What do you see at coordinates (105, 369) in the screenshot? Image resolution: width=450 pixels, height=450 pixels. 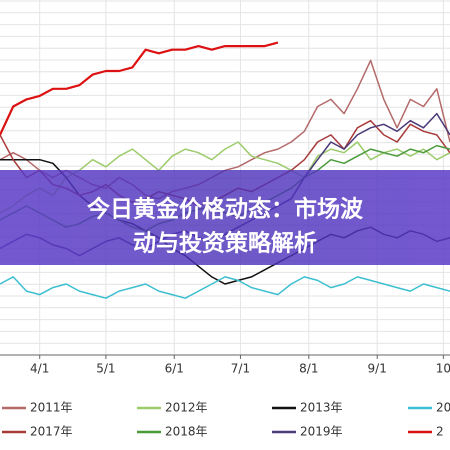 I see `x-tick-label: 5/1` at bounding box center [105, 369].